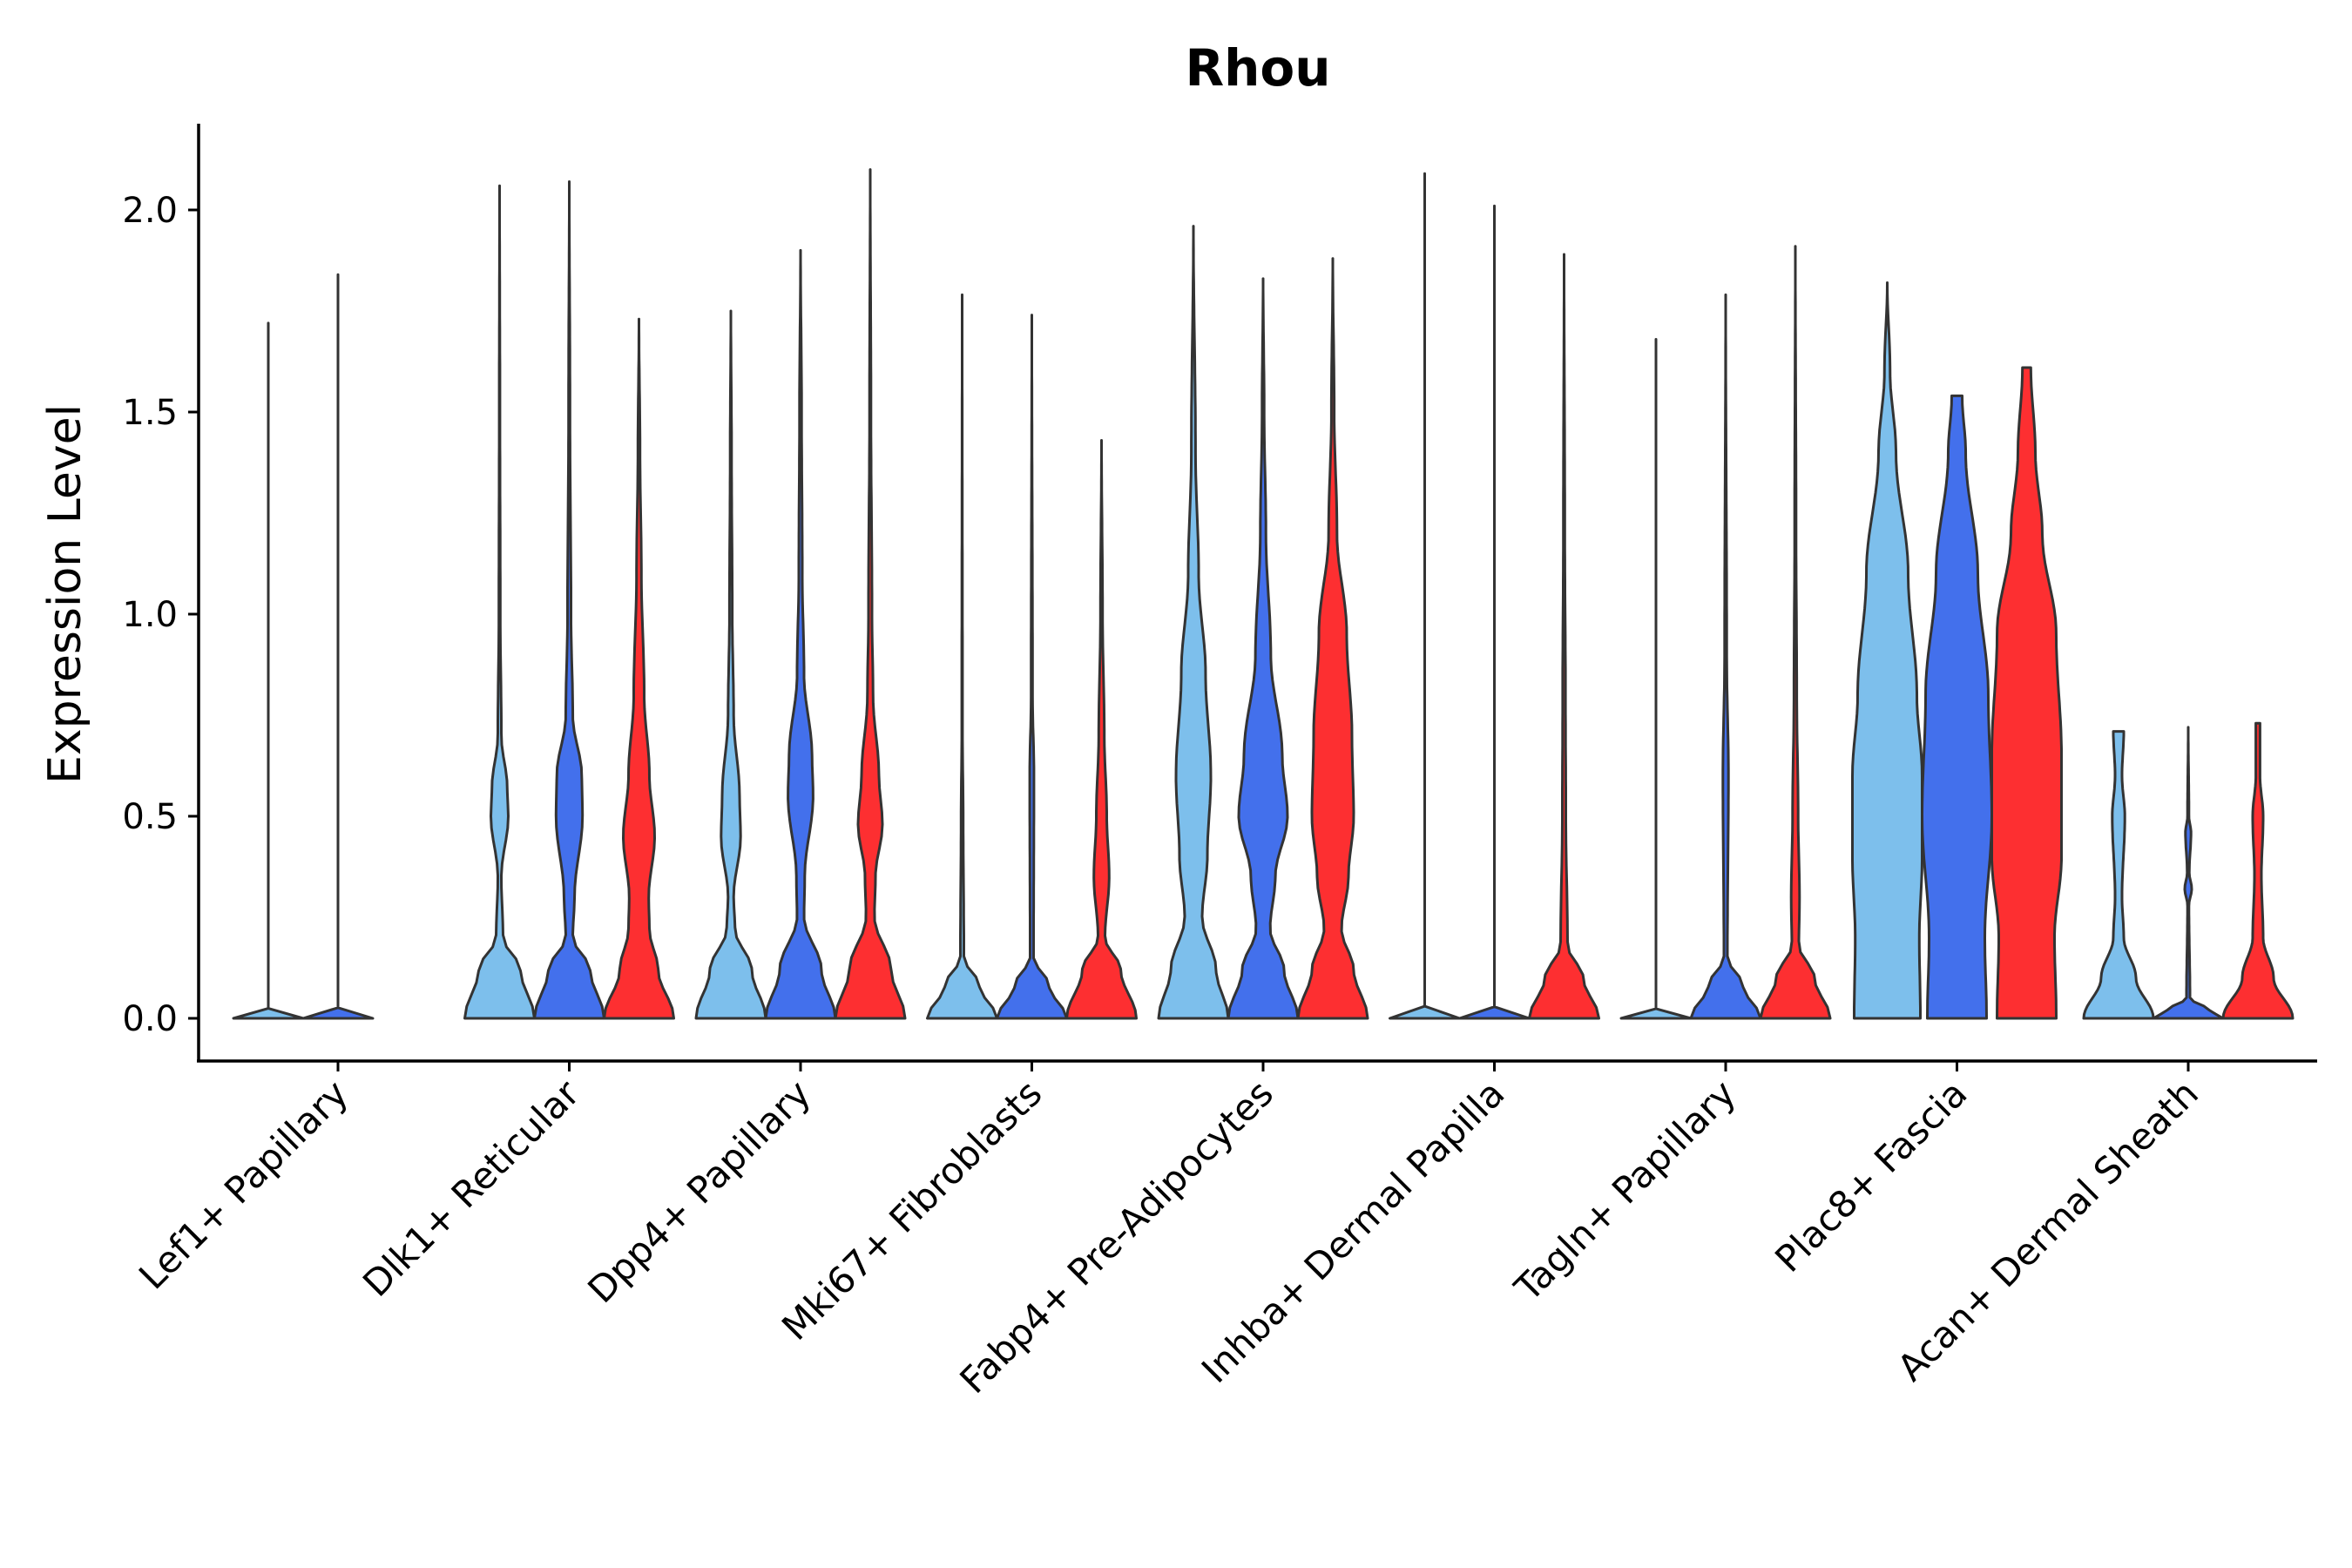 This screenshot has width=2352, height=1568. I want to click on y-tick-label: 2.0, so click(150, 211).